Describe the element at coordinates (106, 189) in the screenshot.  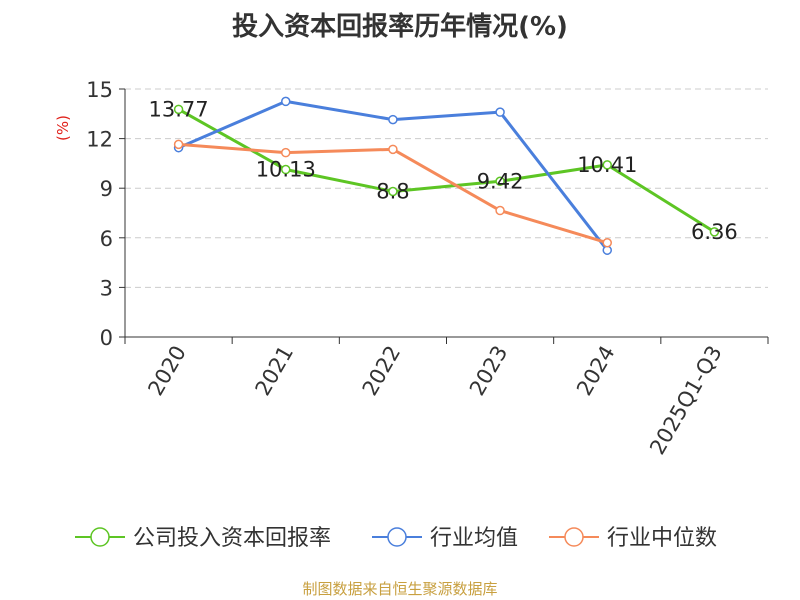
I see `y-tick-label: 9` at that location.